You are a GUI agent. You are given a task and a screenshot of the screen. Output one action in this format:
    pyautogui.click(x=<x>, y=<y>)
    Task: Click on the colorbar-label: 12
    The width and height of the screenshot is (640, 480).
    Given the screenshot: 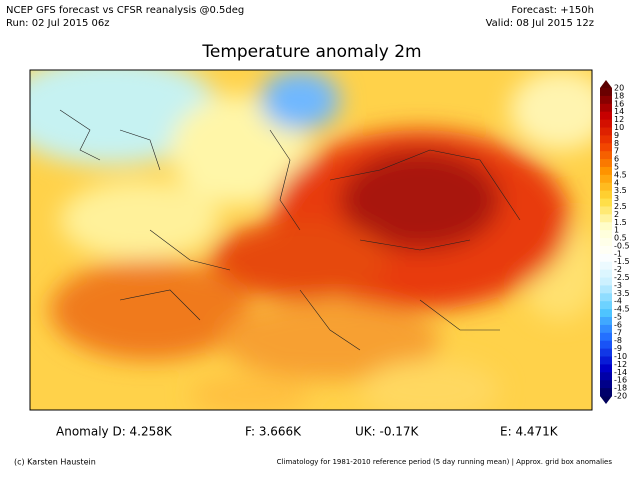 What is the action you would take?
    pyautogui.click(x=619, y=119)
    